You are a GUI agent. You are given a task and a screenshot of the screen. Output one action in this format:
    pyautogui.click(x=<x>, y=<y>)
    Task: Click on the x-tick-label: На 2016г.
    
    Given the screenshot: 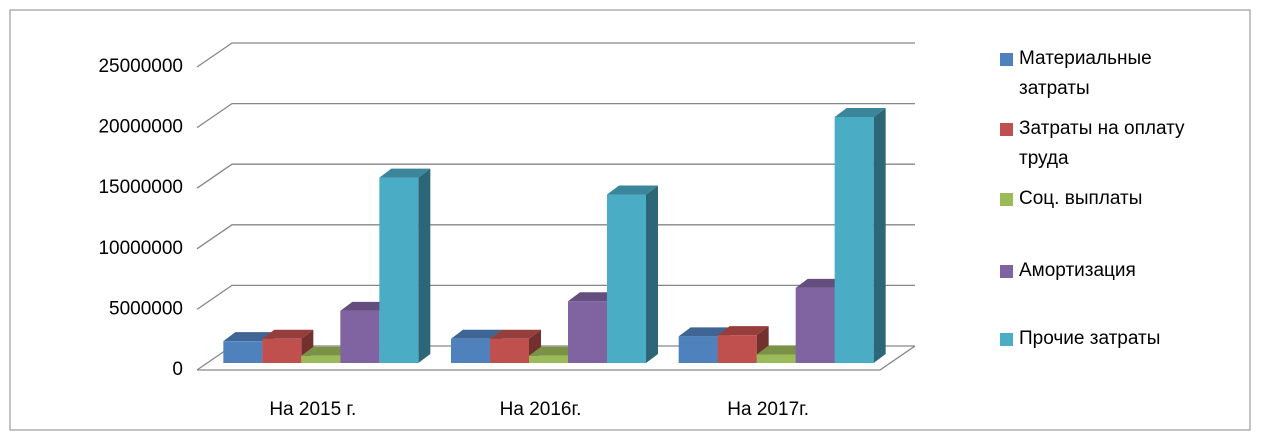 What is the action you would take?
    pyautogui.click(x=541, y=409)
    